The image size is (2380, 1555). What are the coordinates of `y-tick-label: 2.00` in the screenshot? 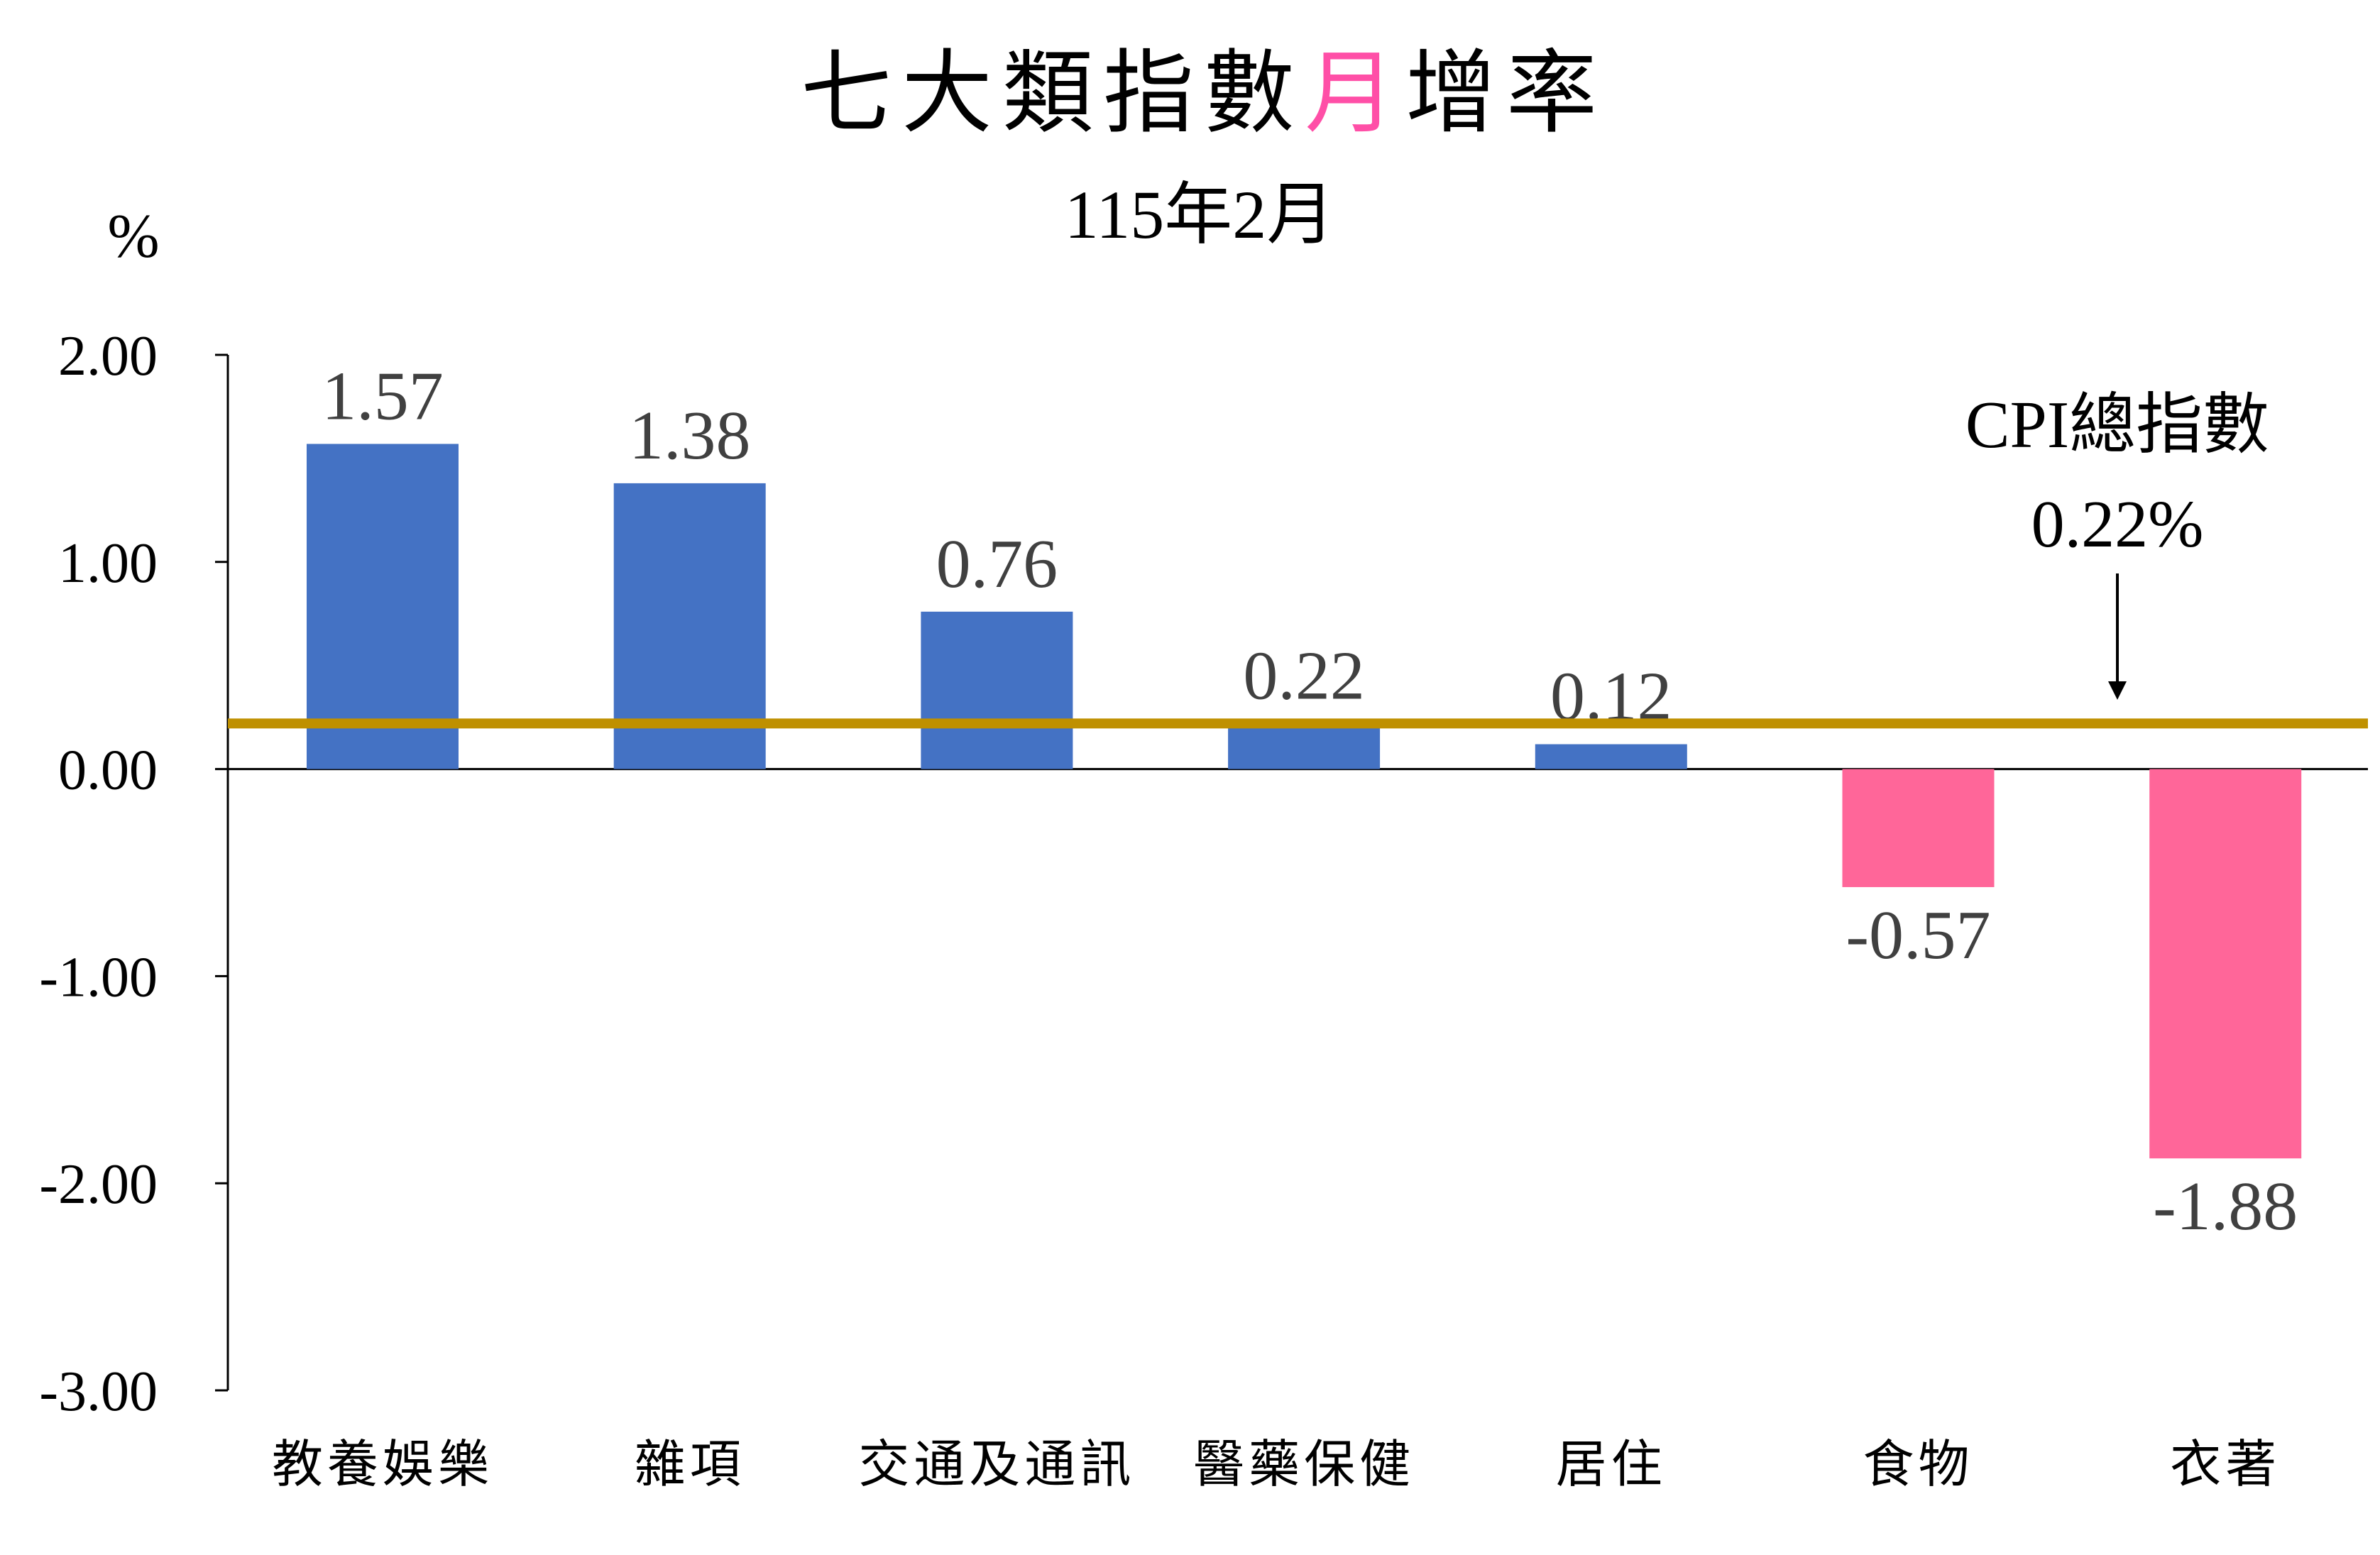 It's located at (108, 356).